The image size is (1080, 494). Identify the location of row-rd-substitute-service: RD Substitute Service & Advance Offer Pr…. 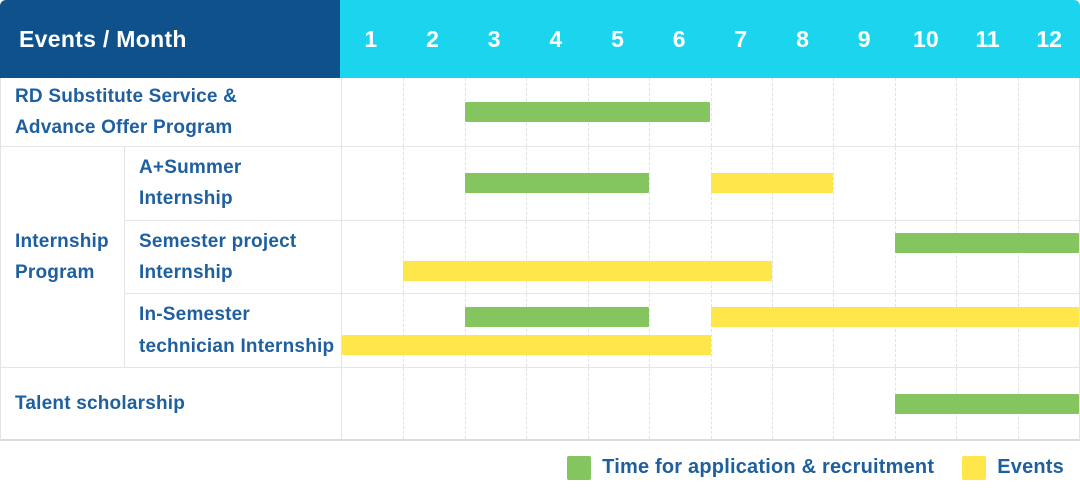
(540, 112).